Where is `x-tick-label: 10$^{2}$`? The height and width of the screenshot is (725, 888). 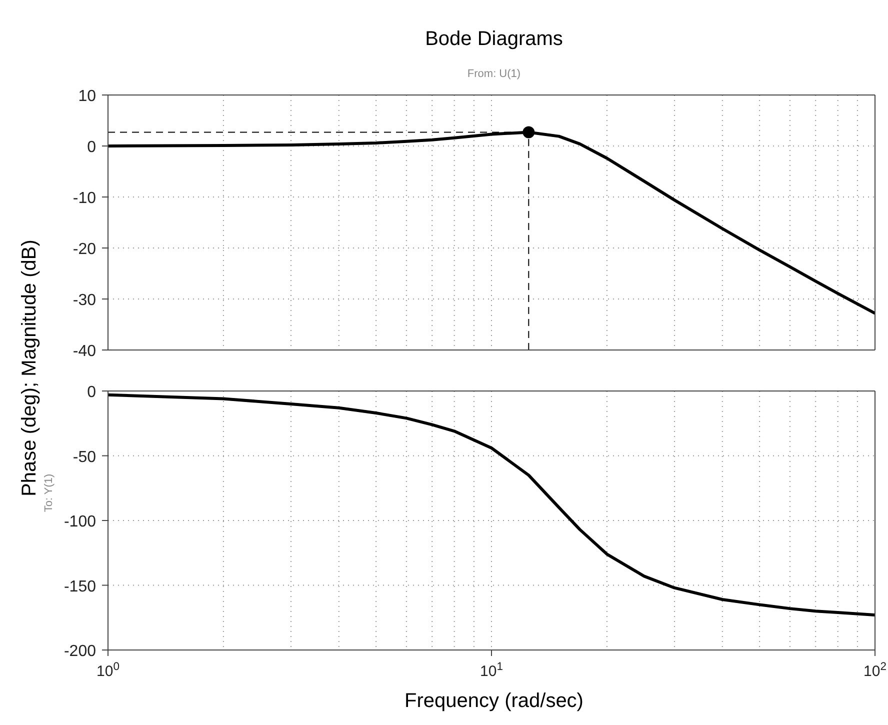
x-tick-label: 10$^{2}$ is located at coordinates (875, 670).